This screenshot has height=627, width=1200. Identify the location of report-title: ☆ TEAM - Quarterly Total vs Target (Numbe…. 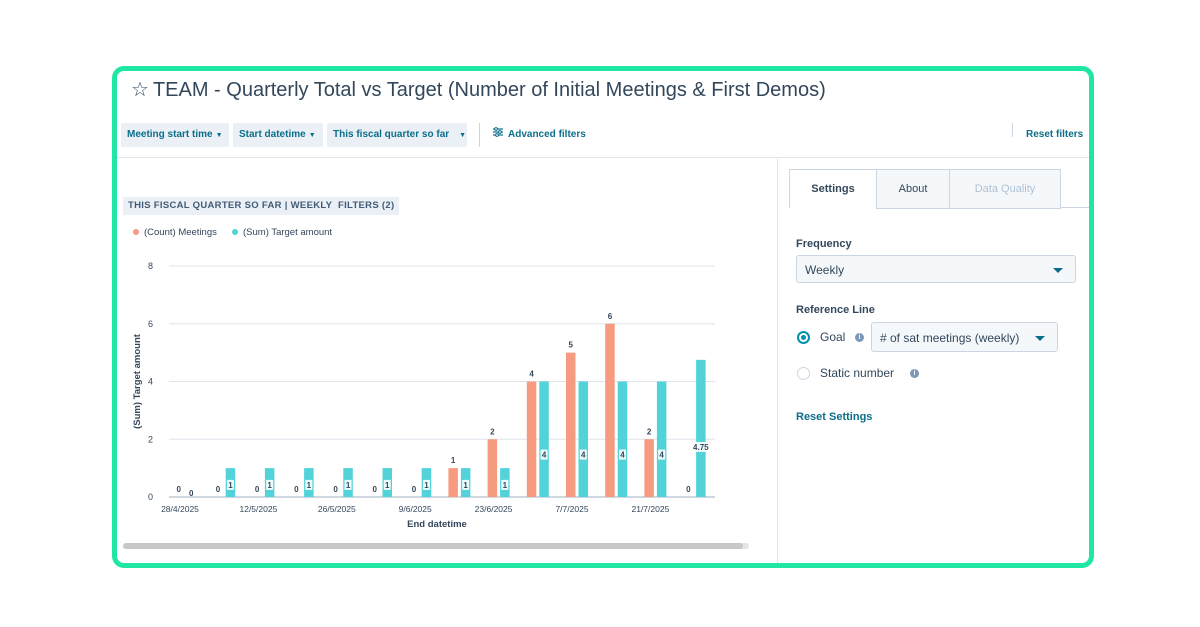
(478, 89).